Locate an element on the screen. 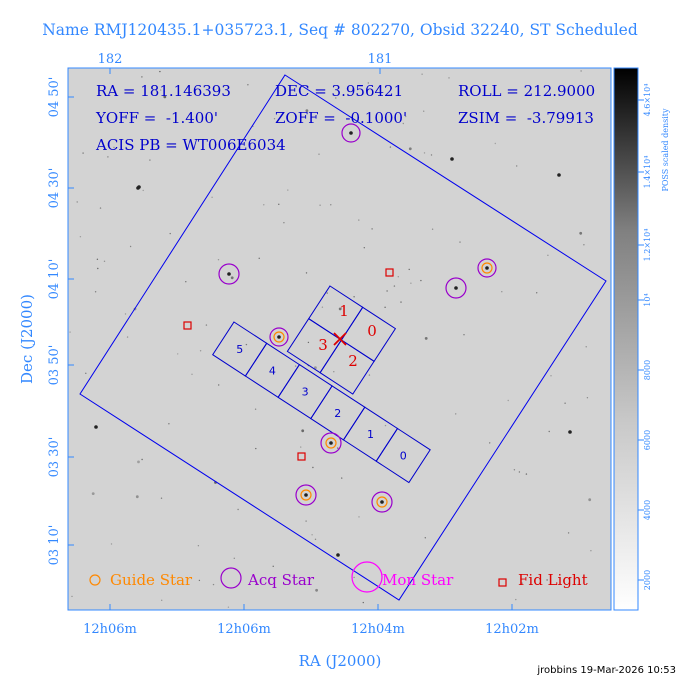 Image resolution: width=680 pixels, height=684 pixels. i-chip-label: 2 is located at coordinates (353, 361).